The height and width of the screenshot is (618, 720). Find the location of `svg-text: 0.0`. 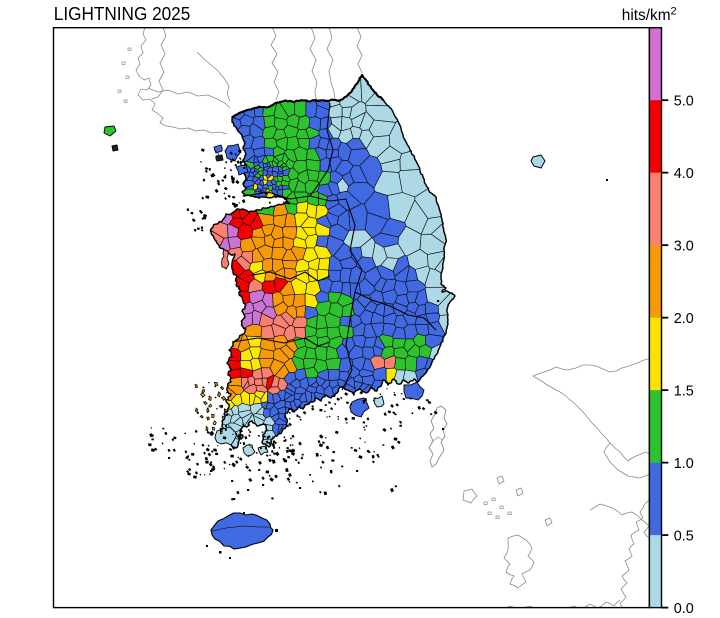

svg-text: 0.0 is located at coordinates (684, 608).